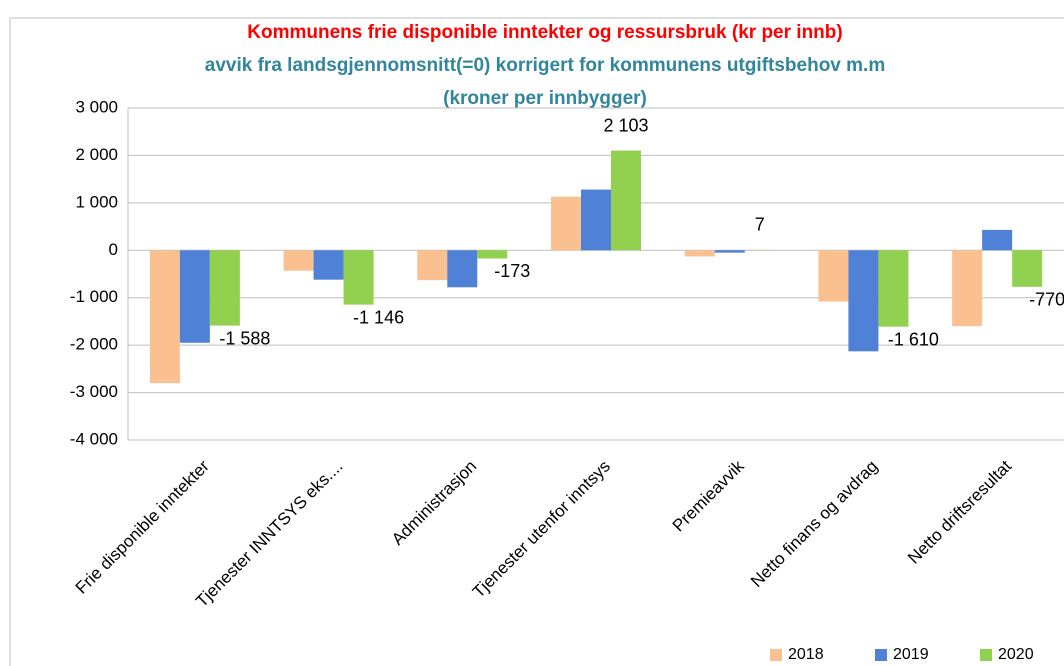  Describe the element at coordinates (545, 98) in the screenshot. I see `chart-subtitle: (kroner per innbygger)` at that location.